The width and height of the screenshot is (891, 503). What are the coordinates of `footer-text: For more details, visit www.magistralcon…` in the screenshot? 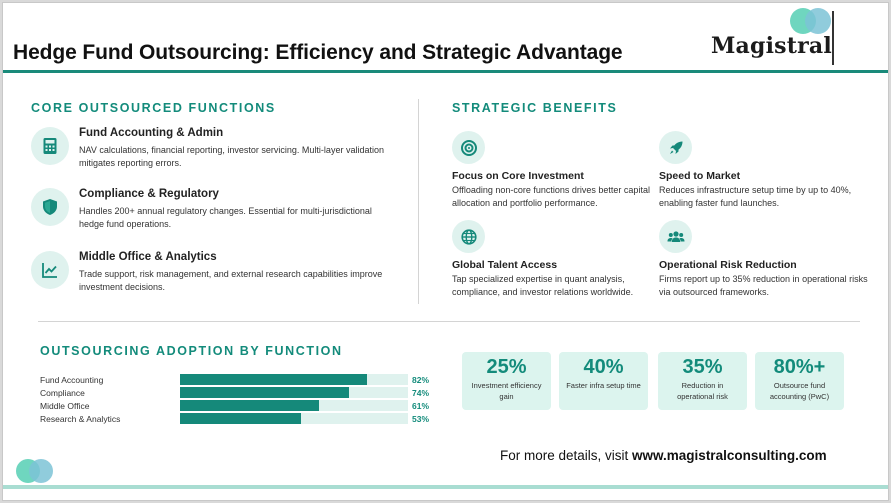 It's located at (663, 455).